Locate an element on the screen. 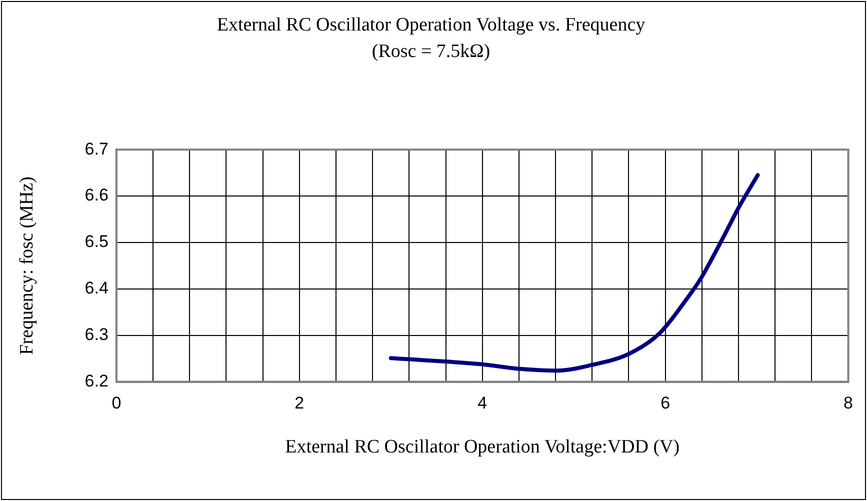 The height and width of the screenshot is (501, 867). y-tick-label: 6.2 is located at coordinates (96, 380).